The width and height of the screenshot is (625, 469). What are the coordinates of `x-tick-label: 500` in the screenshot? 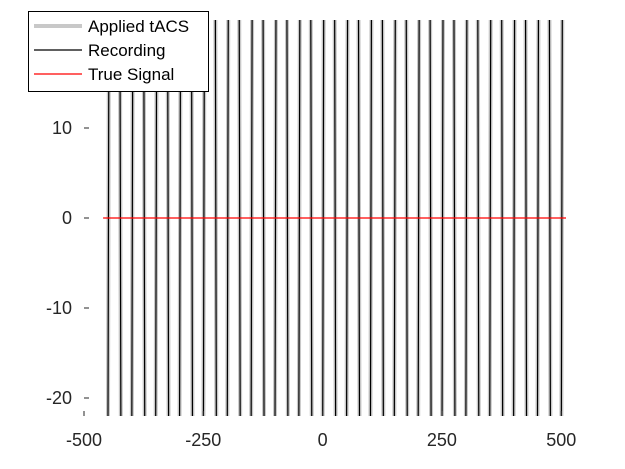 It's located at (561, 440).